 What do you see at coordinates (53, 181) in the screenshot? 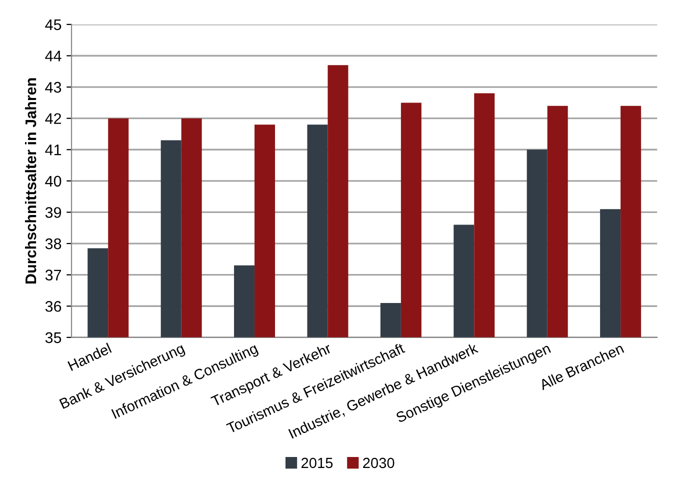
I see `y-tick-label: 40` at bounding box center [53, 181].